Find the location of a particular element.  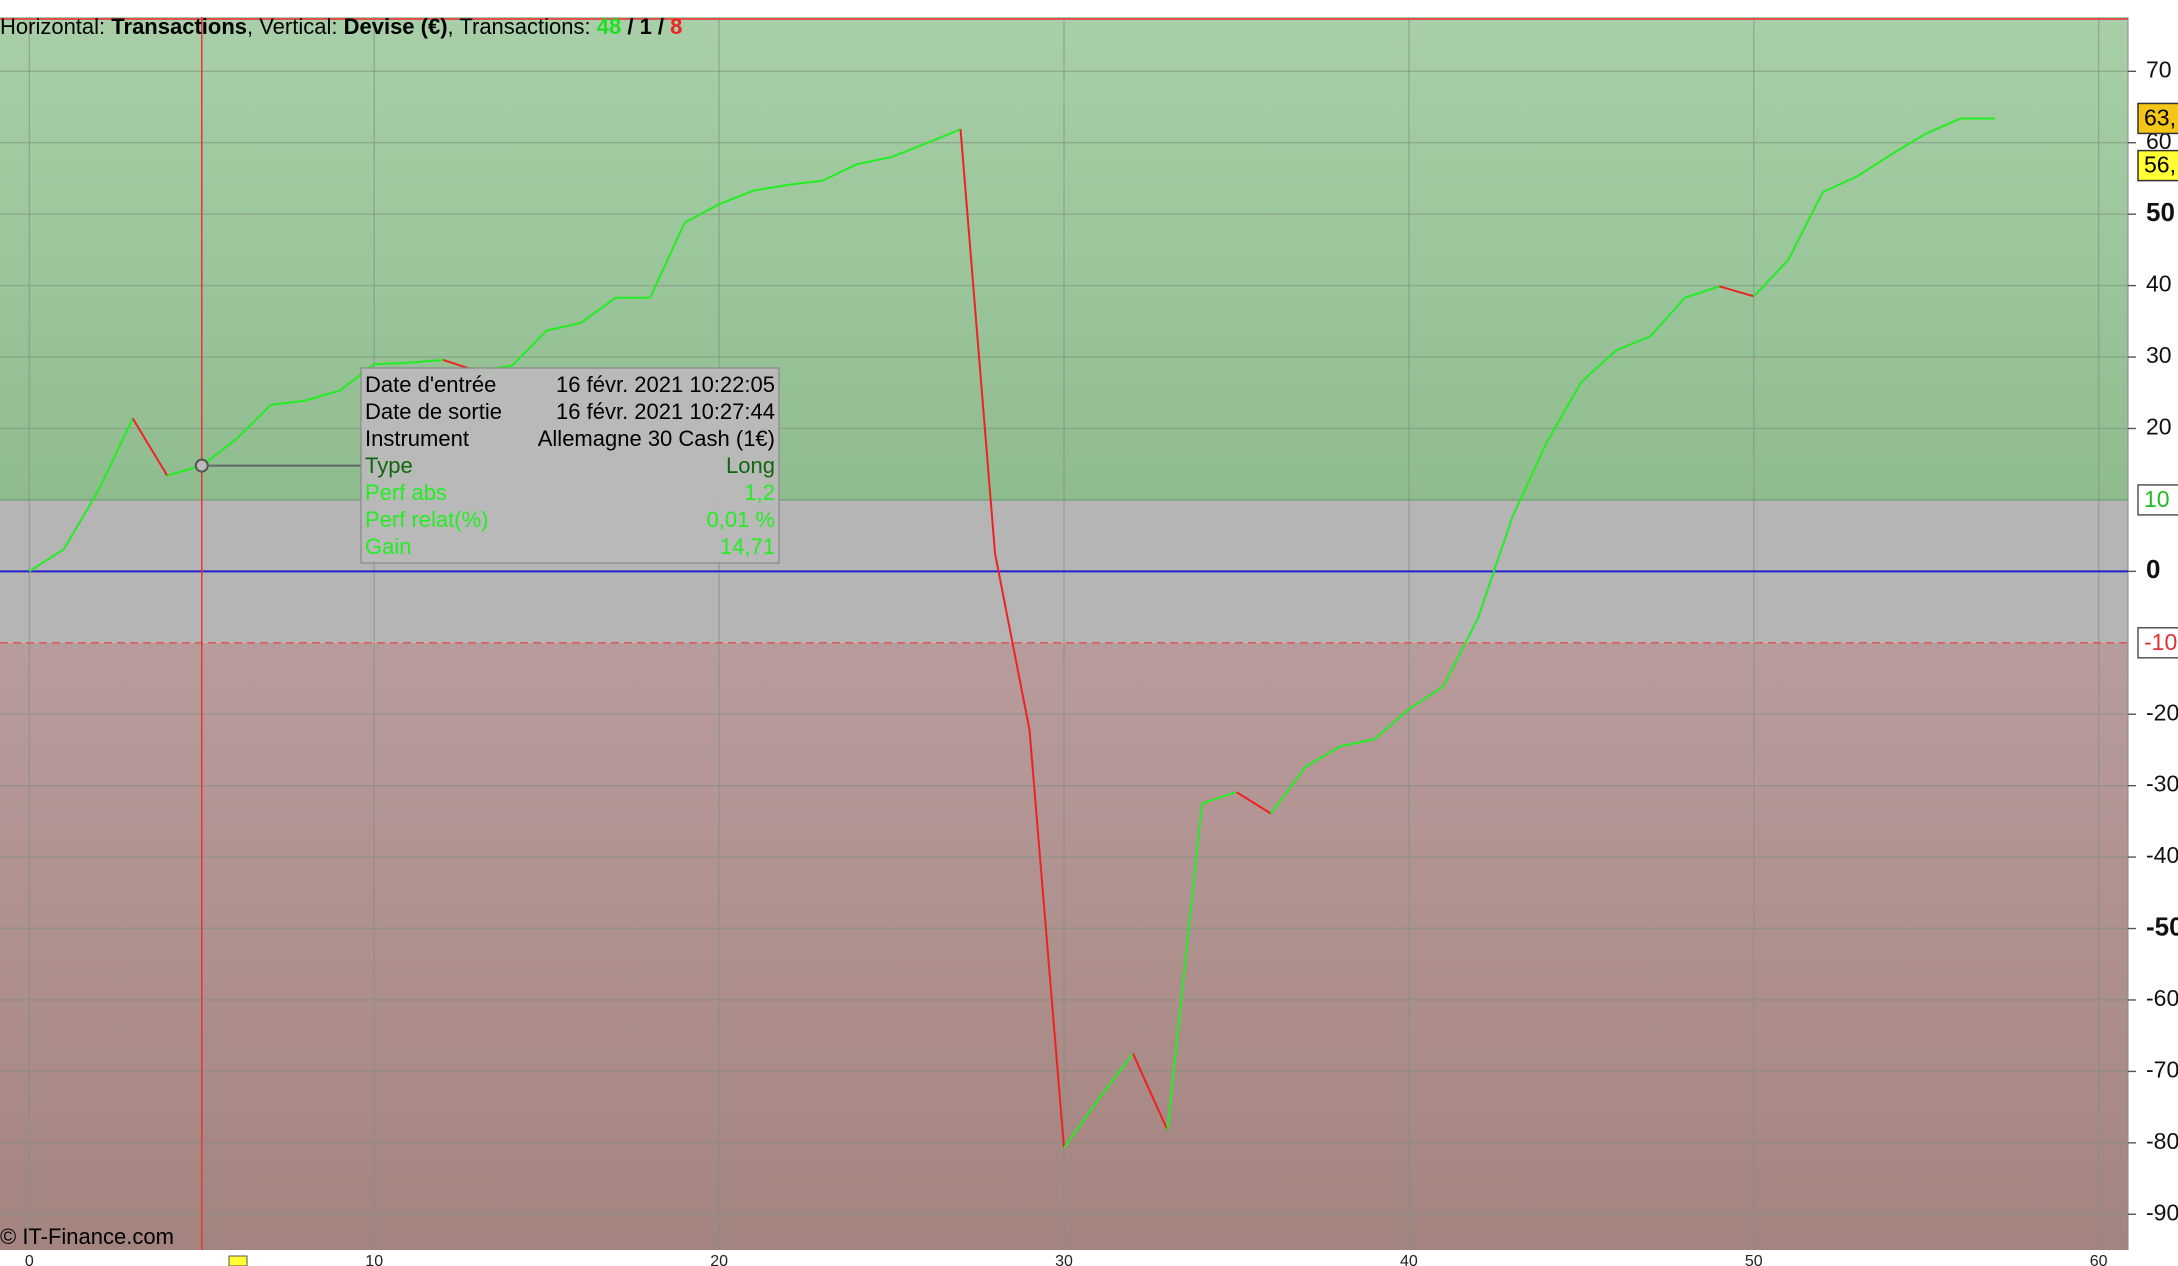

header-part: 1 is located at coordinates (646, 26).